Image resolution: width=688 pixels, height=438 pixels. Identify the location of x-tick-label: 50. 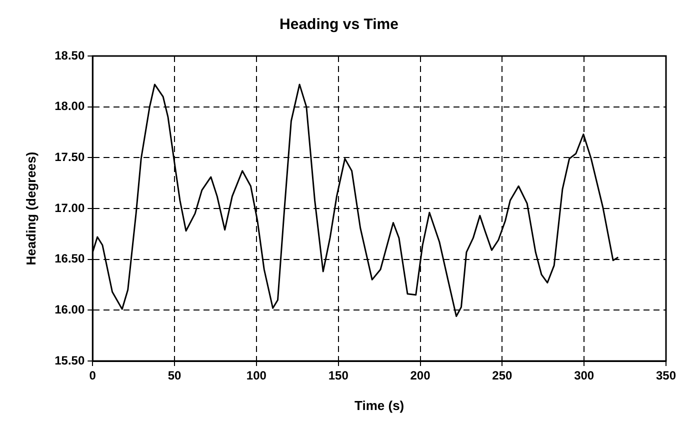
(175, 375).